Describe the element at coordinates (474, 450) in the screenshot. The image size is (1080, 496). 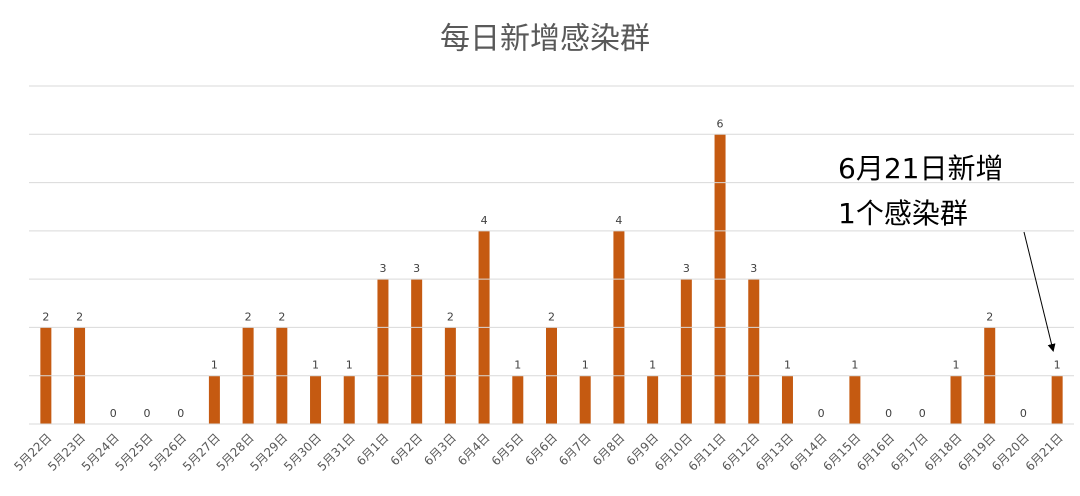
I see `x-tick-label: 6月4日` at that location.